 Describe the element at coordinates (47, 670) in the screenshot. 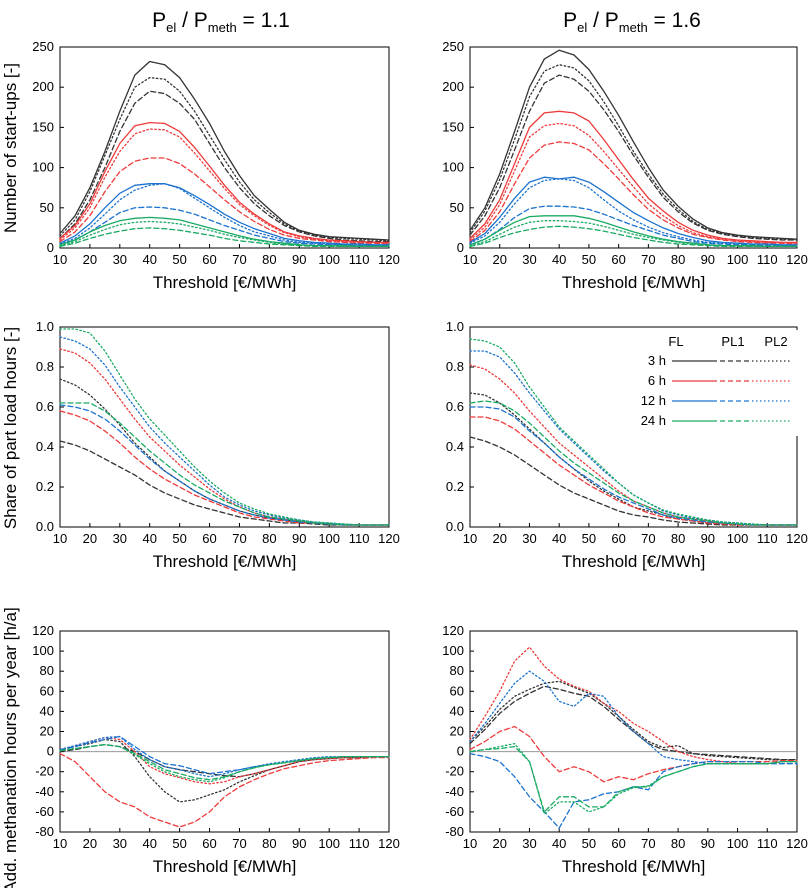

I see `y-tick-label: 80` at that location.